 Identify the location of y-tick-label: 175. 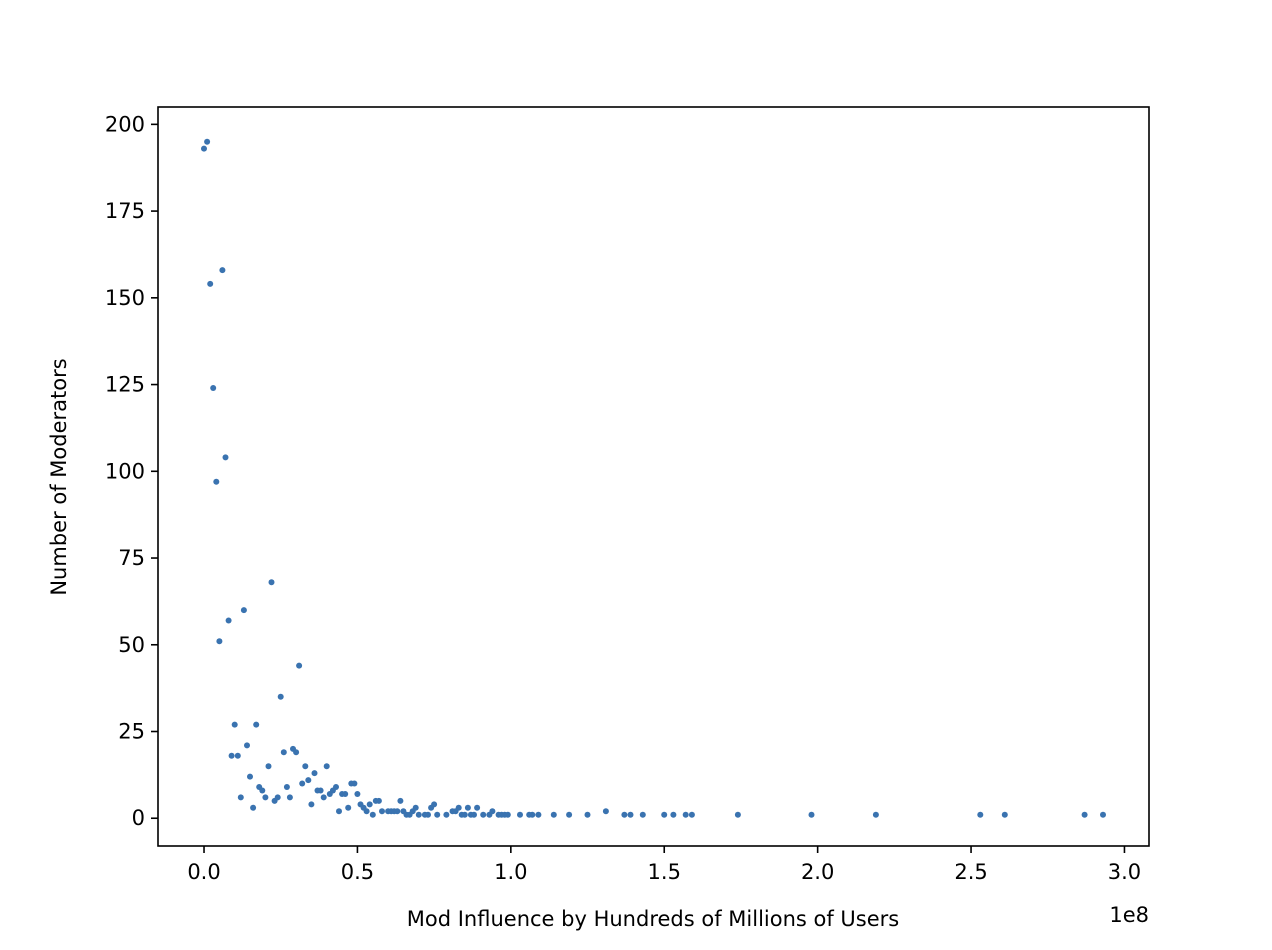
(125, 211).